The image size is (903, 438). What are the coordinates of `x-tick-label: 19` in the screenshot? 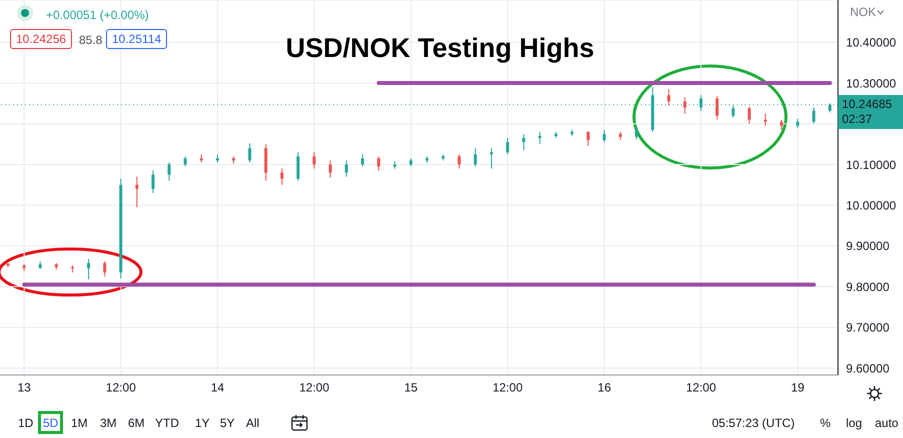 It's located at (798, 387).